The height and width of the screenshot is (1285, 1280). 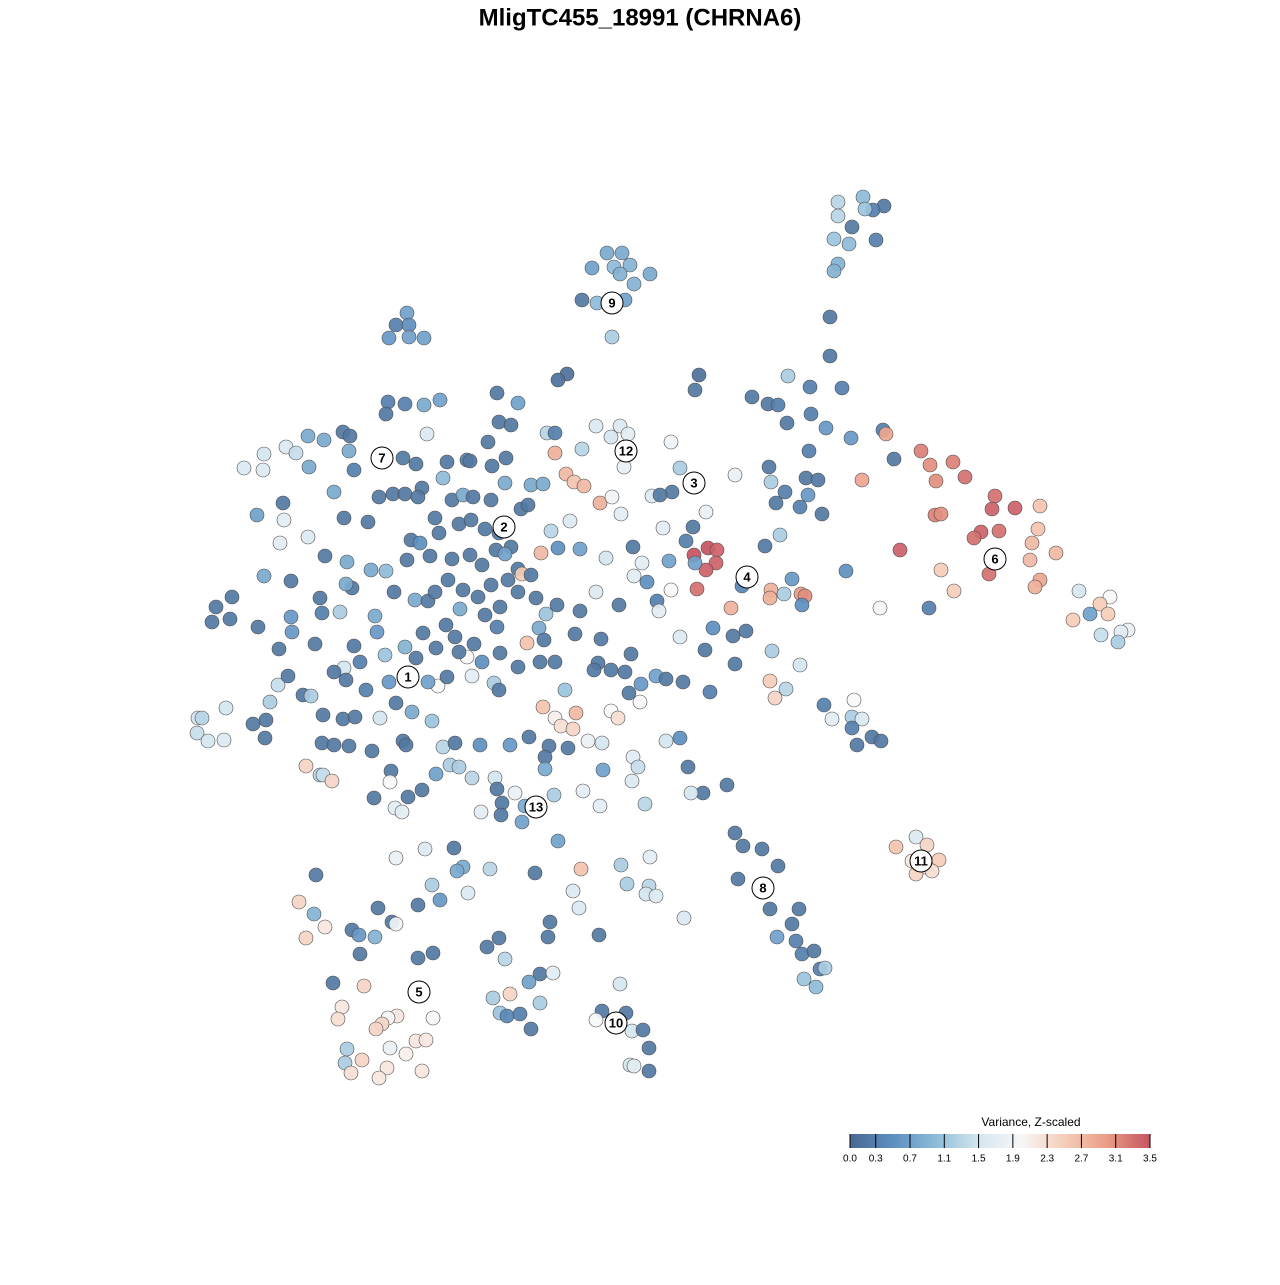 I want to click on cluster-label: 11, so click(x=921, y=860).